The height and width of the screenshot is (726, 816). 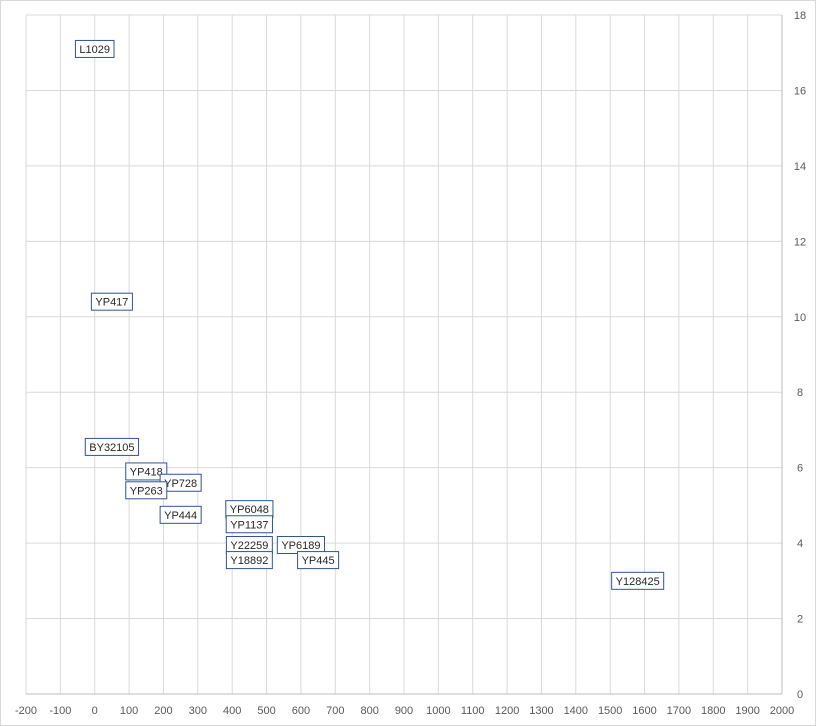 I want to click on data-point-label: YP1137, so click(x=249, y=524).